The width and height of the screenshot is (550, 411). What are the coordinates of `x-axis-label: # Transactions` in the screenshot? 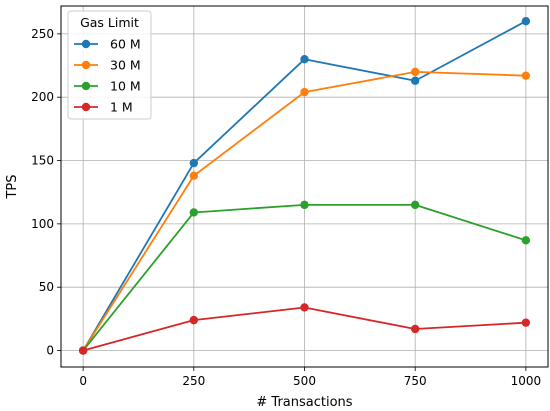 It's located at (304, 402).